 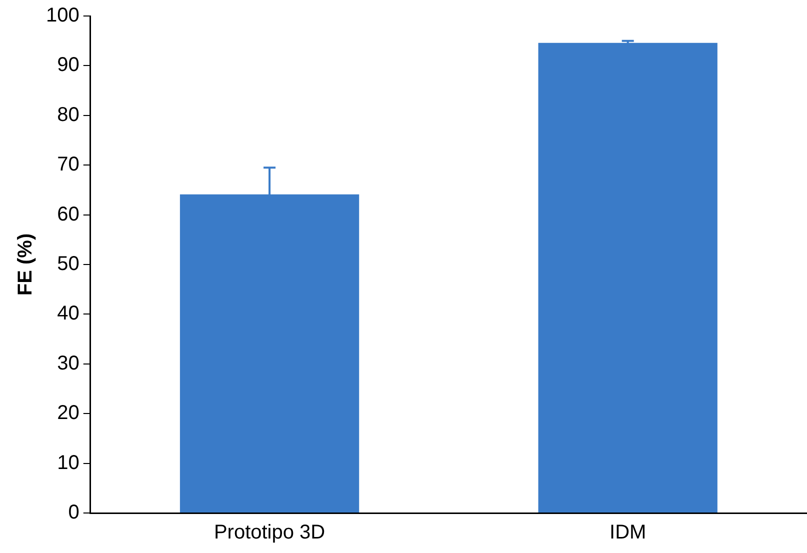 I want to click on y-tick-label: 70, so click(x=68, y=165).